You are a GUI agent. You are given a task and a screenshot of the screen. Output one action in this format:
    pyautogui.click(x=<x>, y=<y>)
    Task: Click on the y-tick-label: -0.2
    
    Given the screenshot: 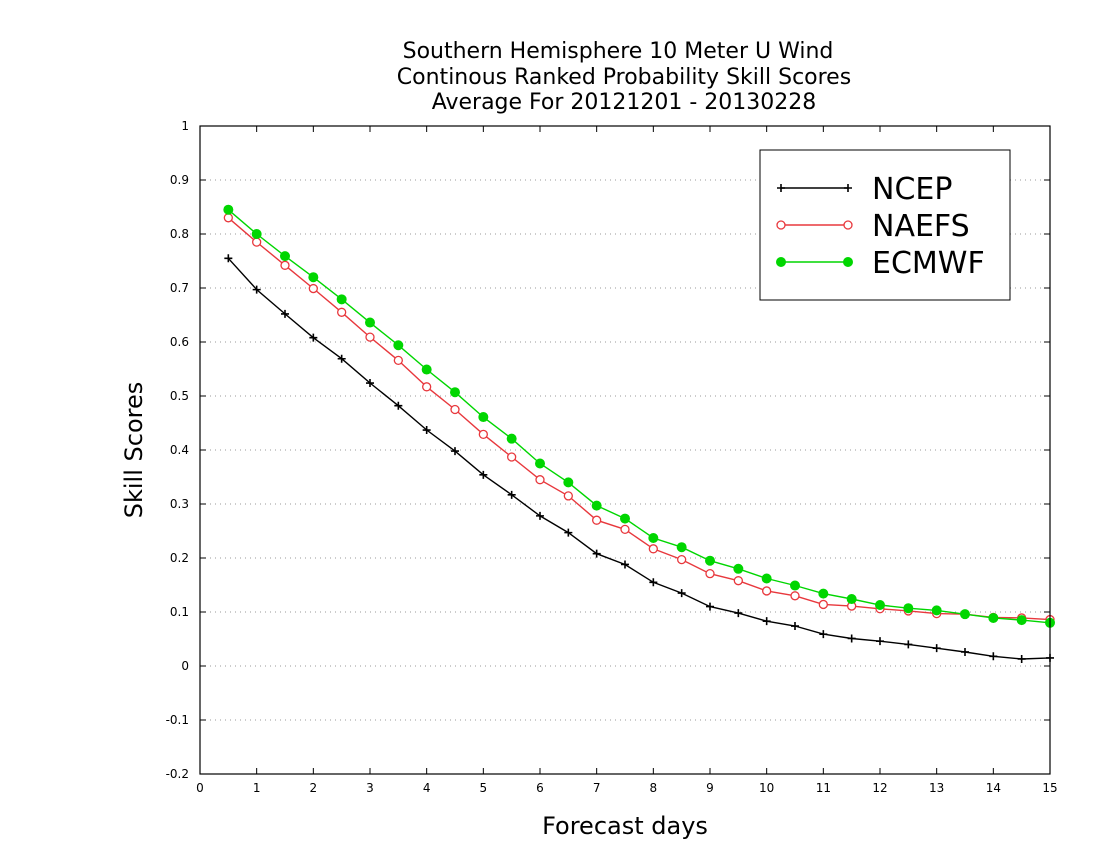 What is the action you would take?
    pyautogui.click(x=177, y=774)
    